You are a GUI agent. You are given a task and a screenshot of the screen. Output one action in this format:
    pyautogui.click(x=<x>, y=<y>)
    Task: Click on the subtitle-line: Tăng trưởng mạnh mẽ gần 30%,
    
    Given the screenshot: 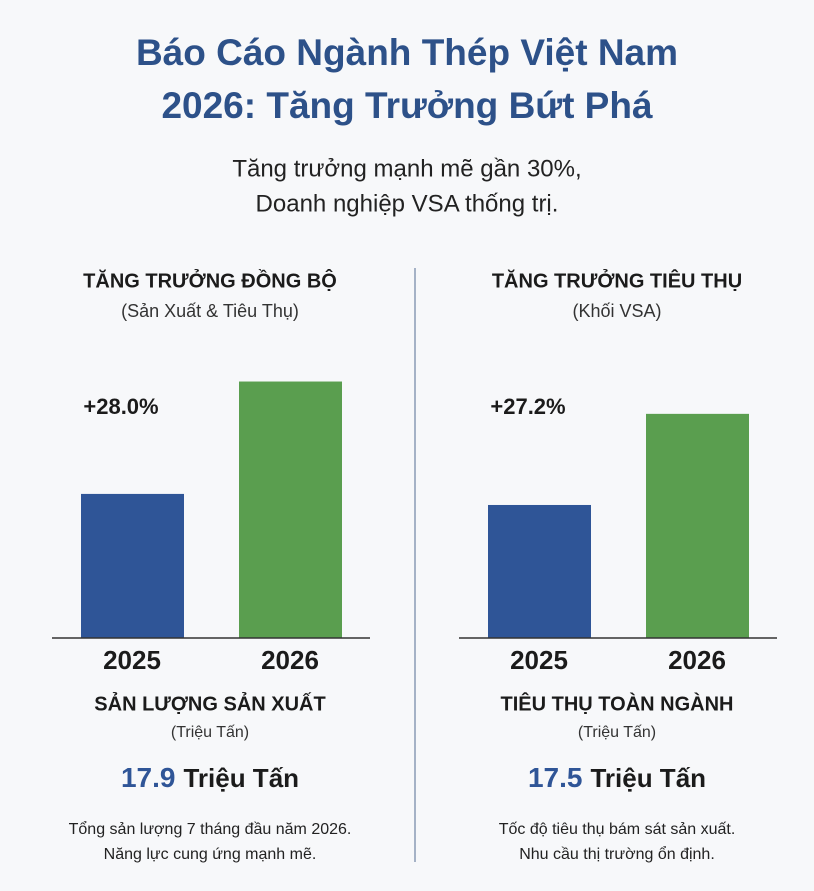 What is the action you would take?
    pyautogui.click(x=406, y=168)
    